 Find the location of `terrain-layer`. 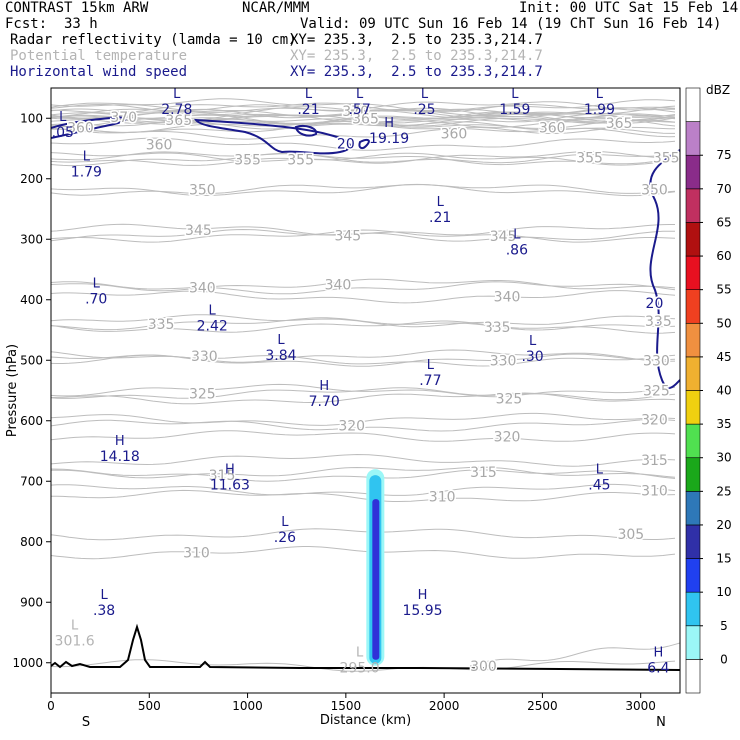

terrain-layer is located at coordinates (365, 647).